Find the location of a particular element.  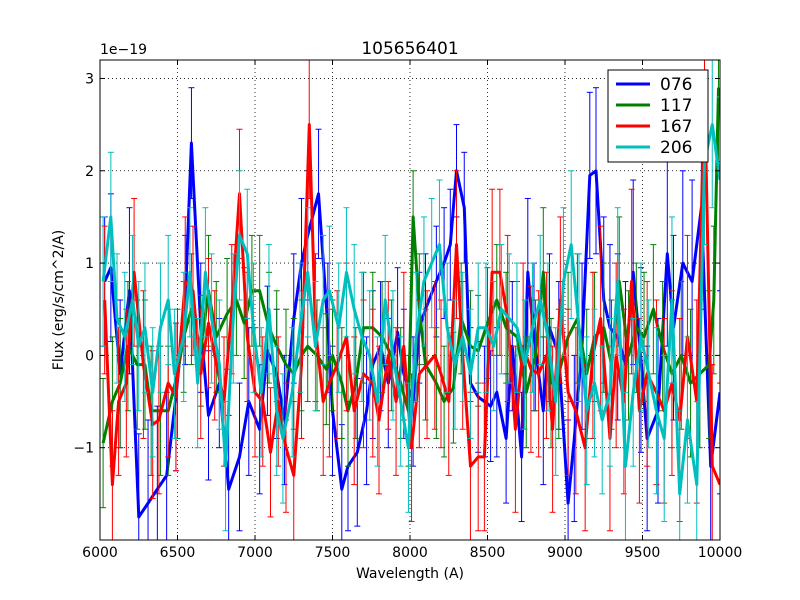

x-tick-label: 9500 is located at coordinates (643, 553).